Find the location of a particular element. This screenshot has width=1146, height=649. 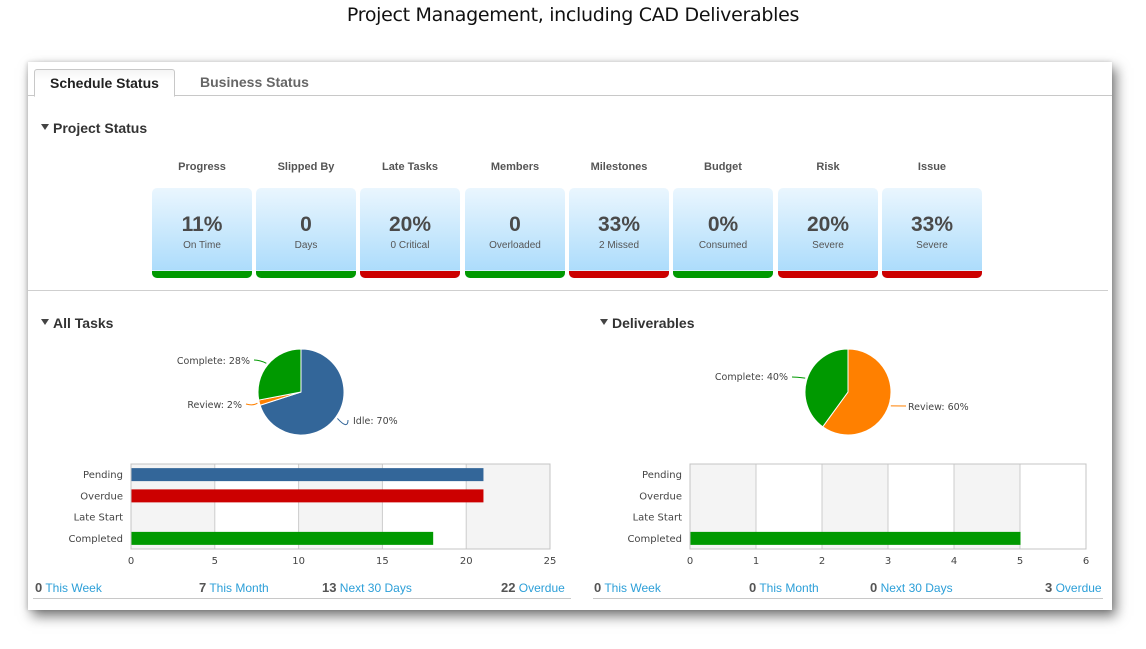

deliverables-header: Deliverables is located at coordinates (647, 323).